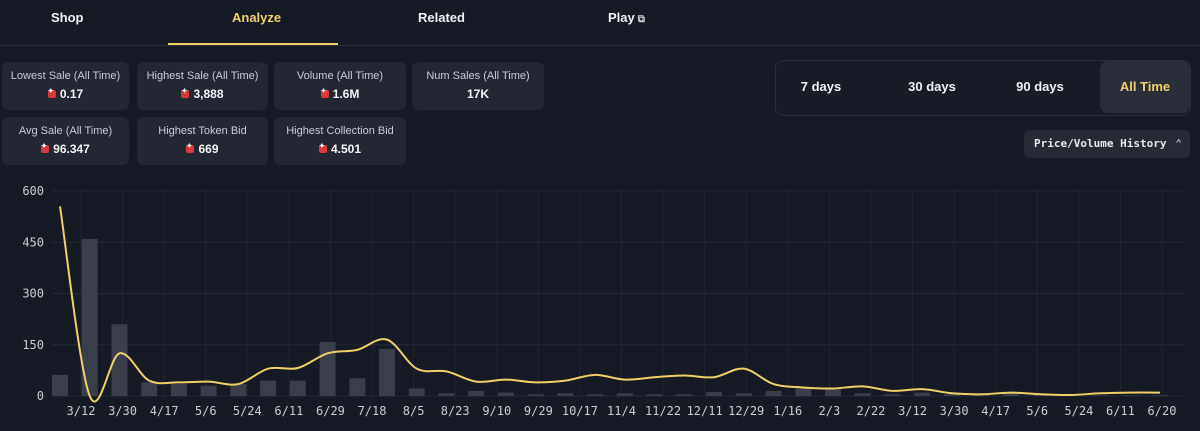 Image resolution: width=1200 pixels, height=431 pixels. I want to click on stat-value-row: 1.6M, so click(340, 94).